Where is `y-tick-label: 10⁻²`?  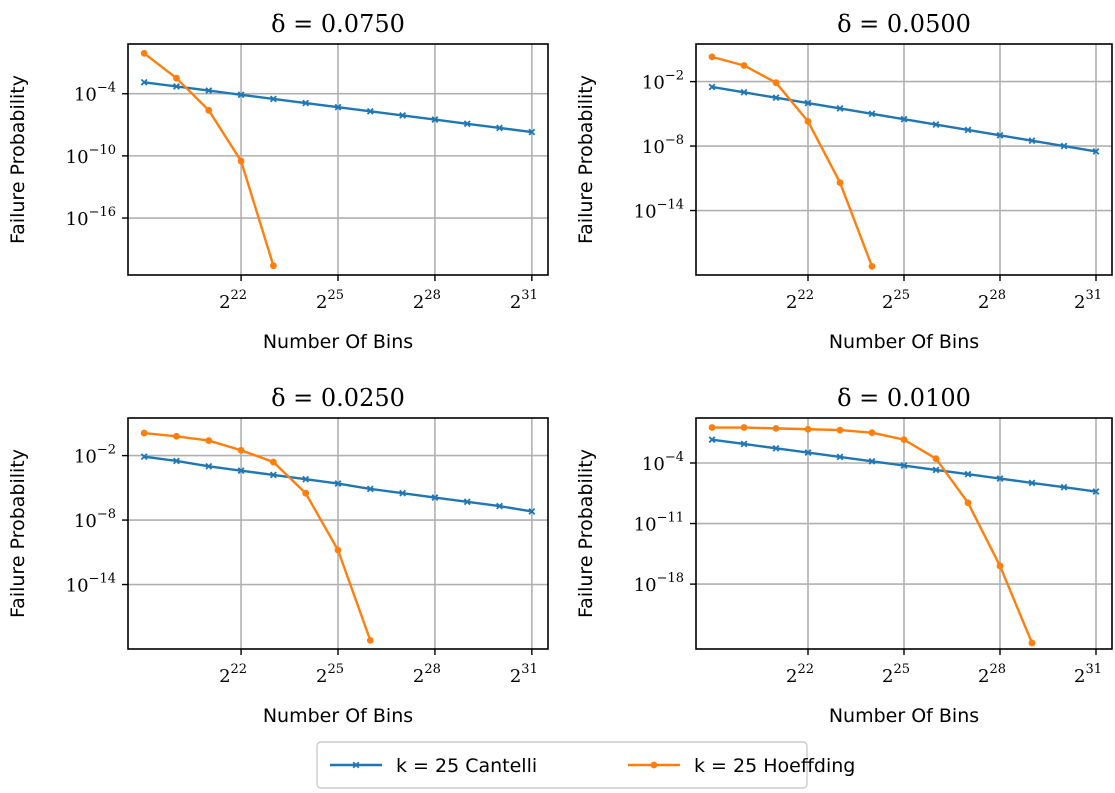
y-tick-label: 10⁻² is located at coordinates (95, 455).